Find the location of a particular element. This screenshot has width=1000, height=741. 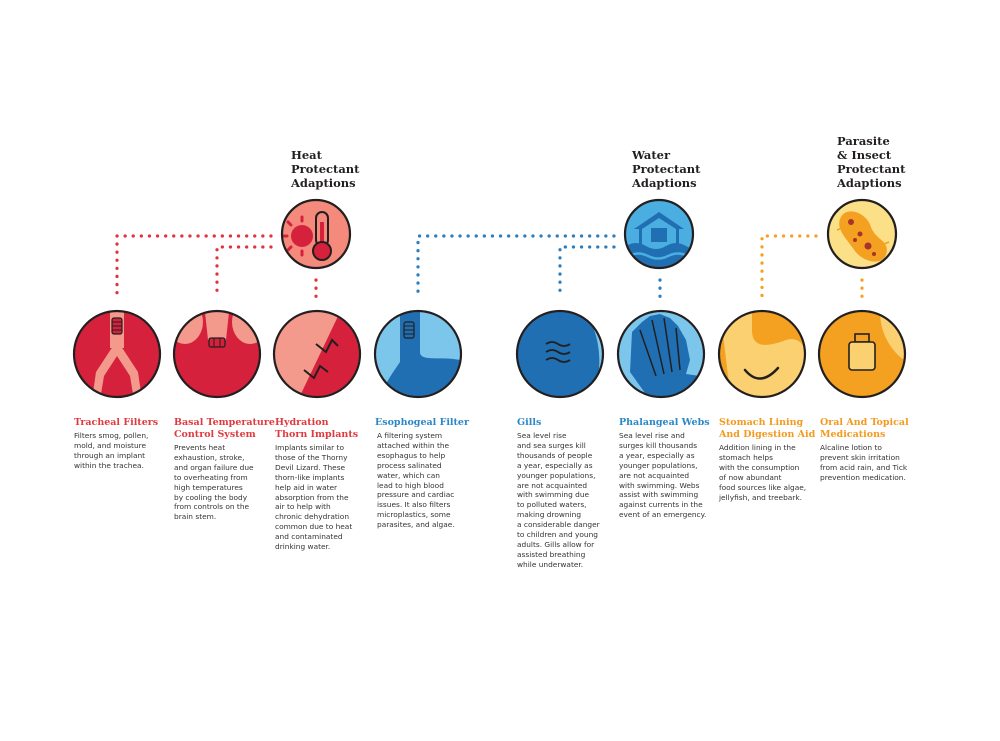

gills-icon is located at coordinates (560, 354).